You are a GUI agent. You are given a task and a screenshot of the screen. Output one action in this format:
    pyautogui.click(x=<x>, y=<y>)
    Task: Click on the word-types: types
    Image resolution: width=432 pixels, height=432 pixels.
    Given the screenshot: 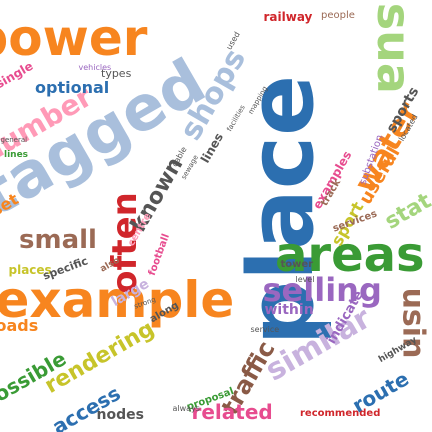 What is the action you would take?
    pyautogui.click(x=116, y=73)
    